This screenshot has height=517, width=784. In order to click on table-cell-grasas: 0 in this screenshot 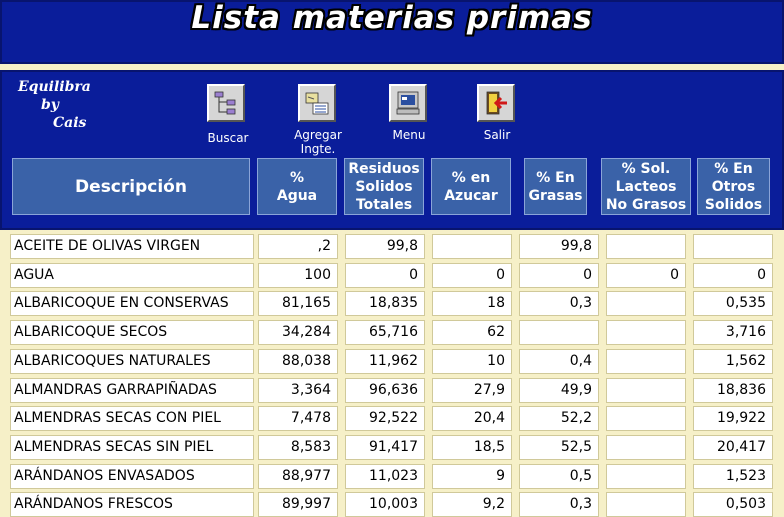, I will do `click(559, 275)`.